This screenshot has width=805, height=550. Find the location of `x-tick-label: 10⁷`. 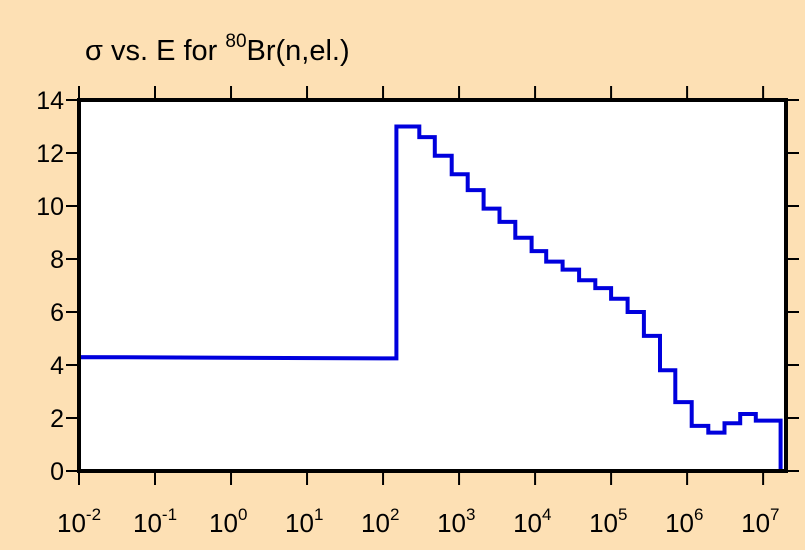

x-tick-label: 10⁷ is located at coordinates (760, 521).